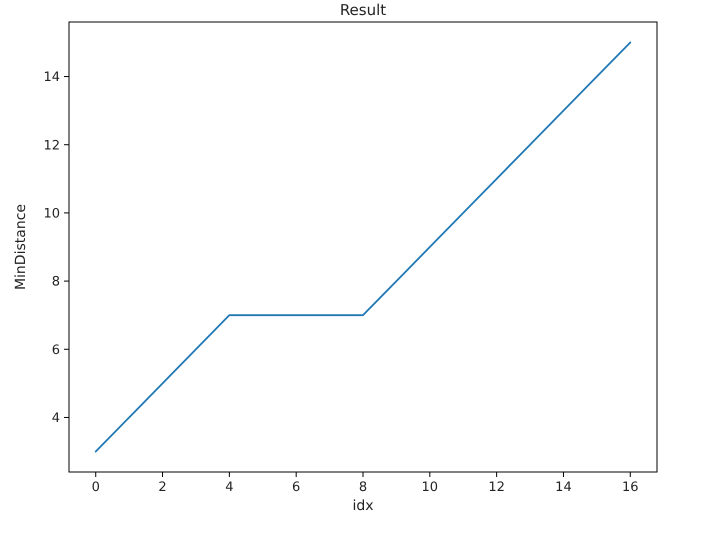 The image size is (706, 534). What do you see at coordinates (51, 214) in the screenshot?
I see `y-tick-label: 10` at bounding box center [51, 214].